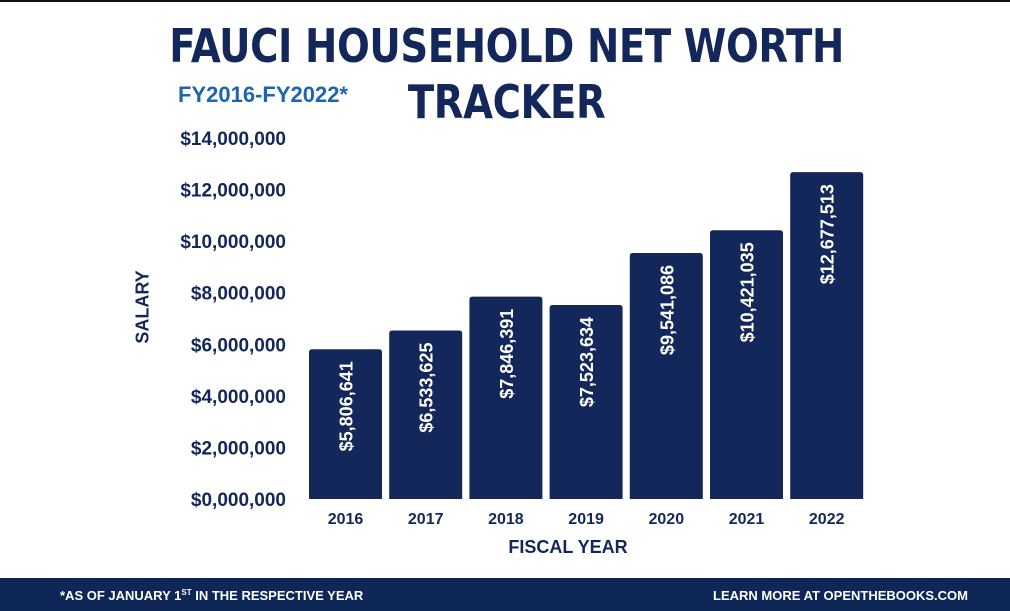 This screenshot has width=1010, height=611. What do you see at coordinates (233, 191) in the screenshot?
I see `y-tick-label: $12,000,000` at bounding box center [233, 191].